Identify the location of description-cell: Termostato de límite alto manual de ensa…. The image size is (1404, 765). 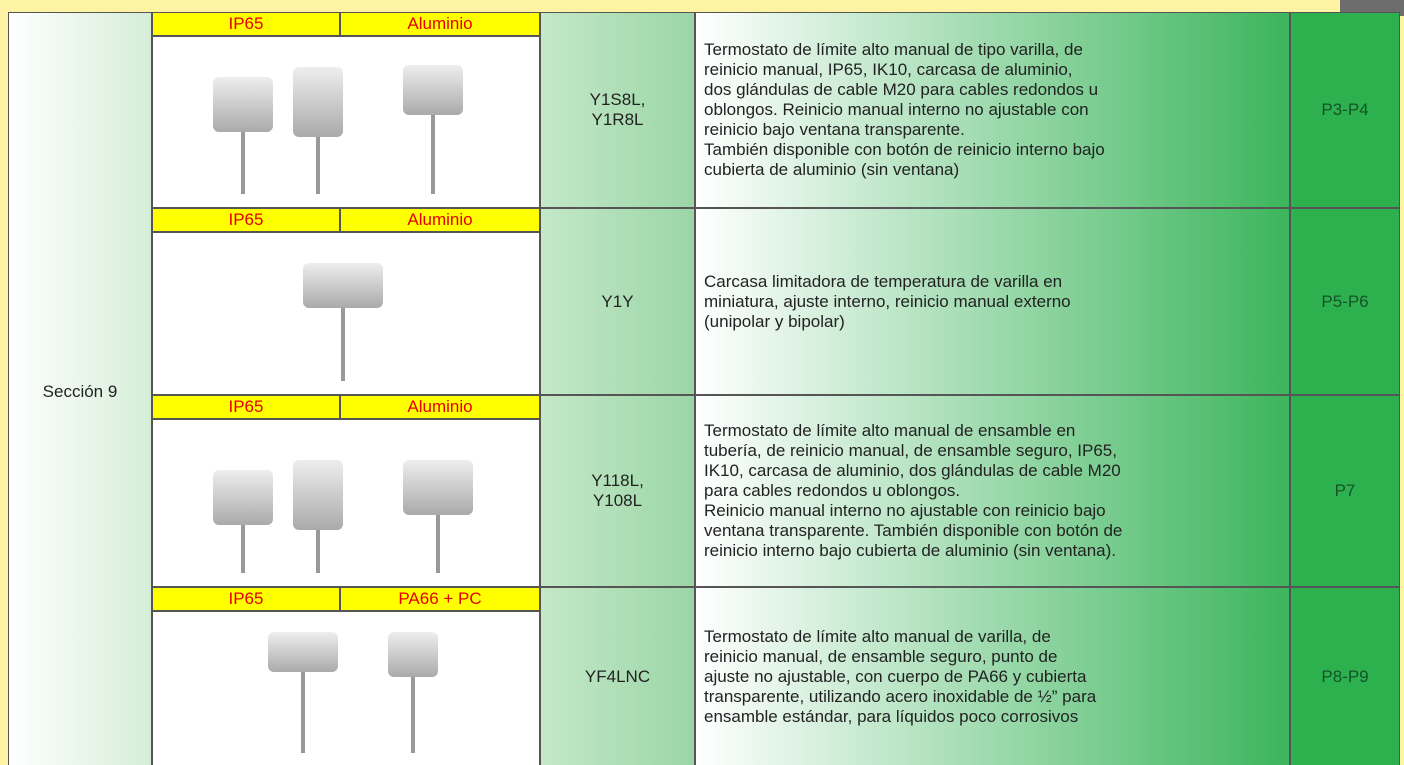
(992, 491).